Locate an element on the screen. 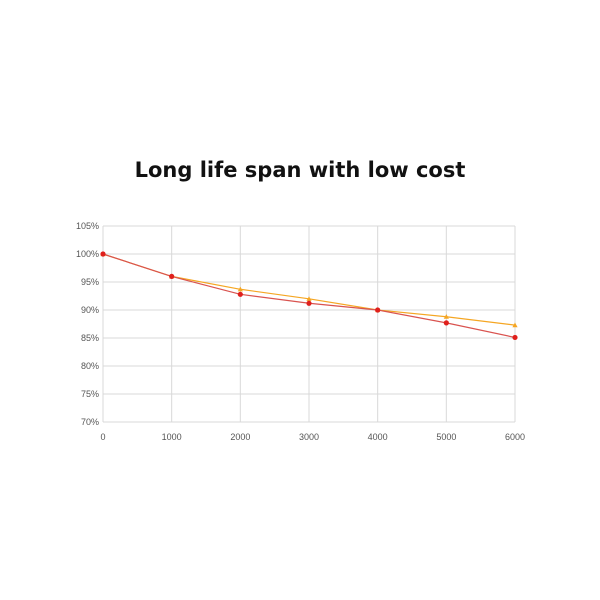 The width and height of the screenshot is (600, 600). y-tick-label: 75% is located at coordinates (90, 394).